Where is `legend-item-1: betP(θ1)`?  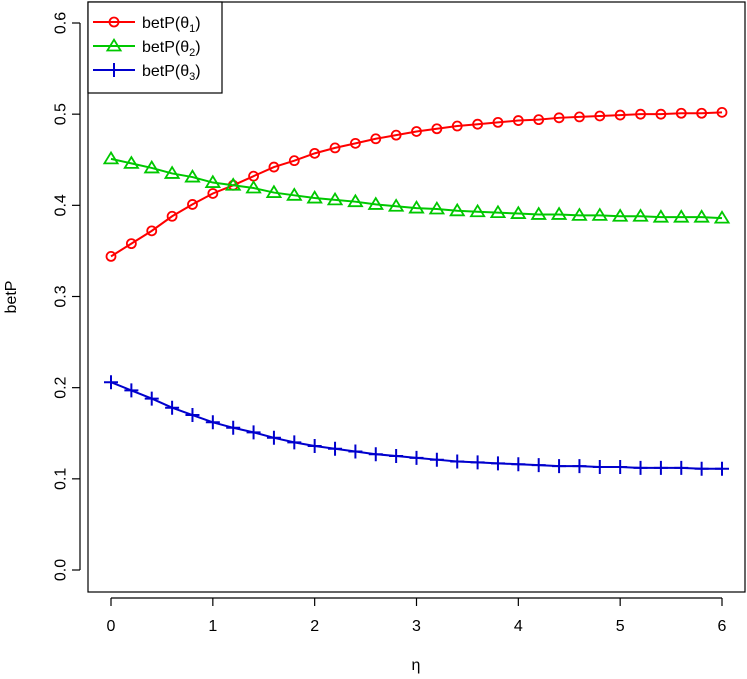 legend-item-1: betP(θ1) is located at coordinates (147, 25).